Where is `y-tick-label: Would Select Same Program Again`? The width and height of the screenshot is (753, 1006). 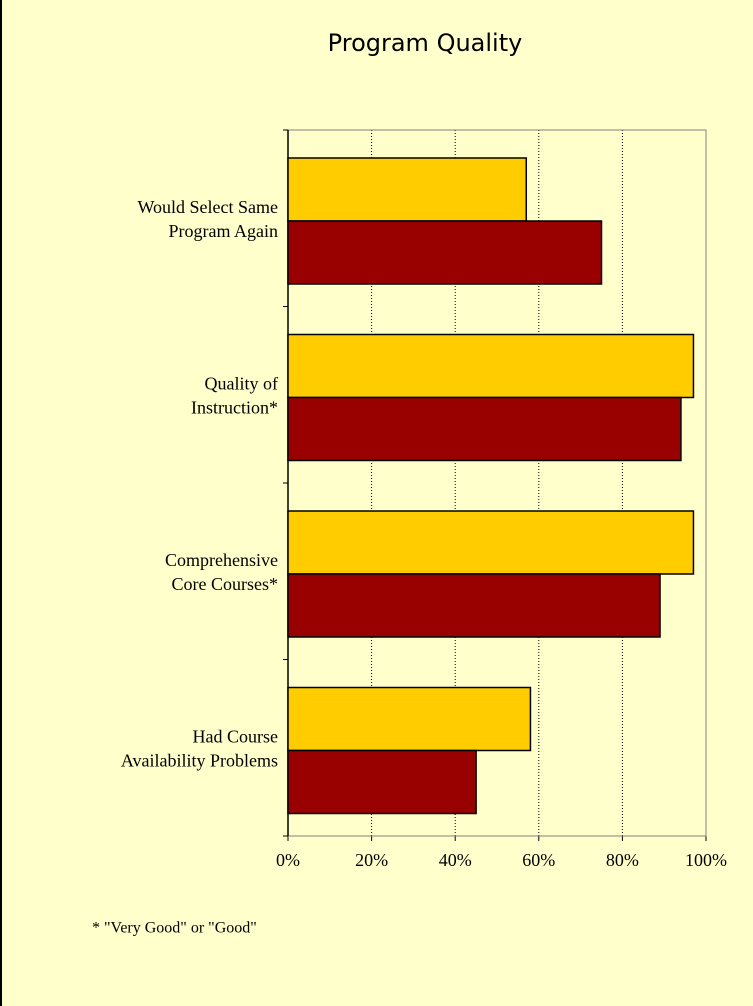 y-tick-label: Would Select Same Program Again is located at coordinates (207, 219).